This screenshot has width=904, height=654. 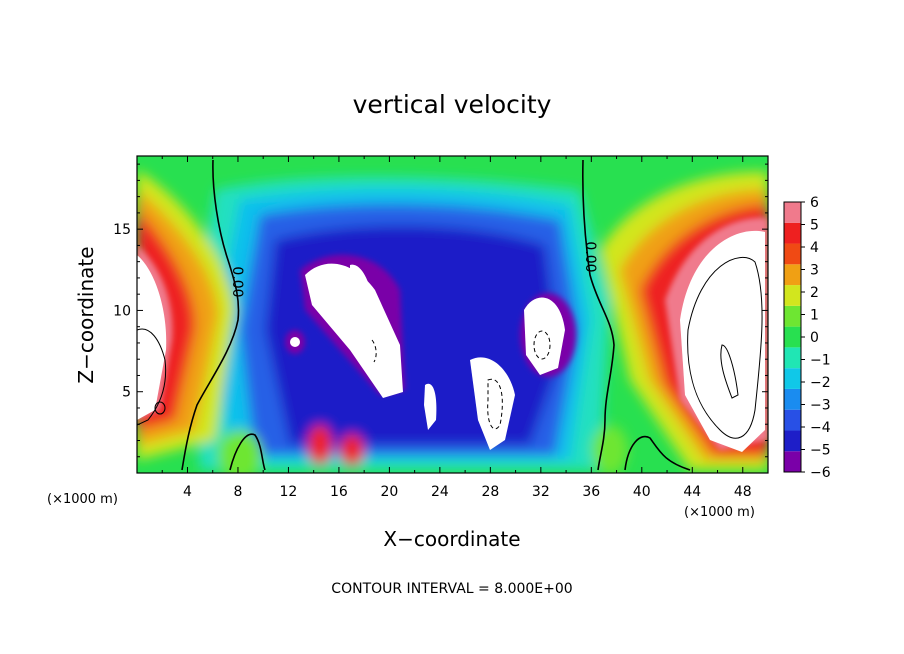 I want to click on colorbar-tick-label: −3, so click(x=820, y=406).